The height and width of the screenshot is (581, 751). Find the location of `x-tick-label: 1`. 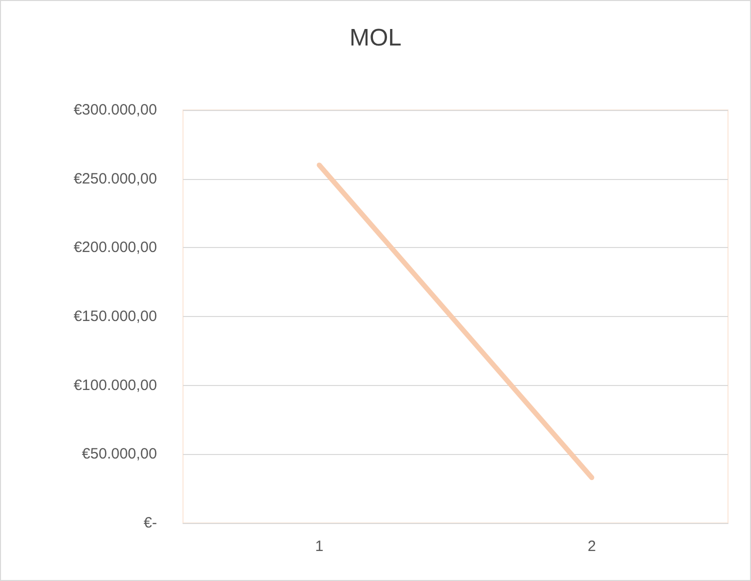

x-tick-label: 1 is located at coordinates (319, 546).